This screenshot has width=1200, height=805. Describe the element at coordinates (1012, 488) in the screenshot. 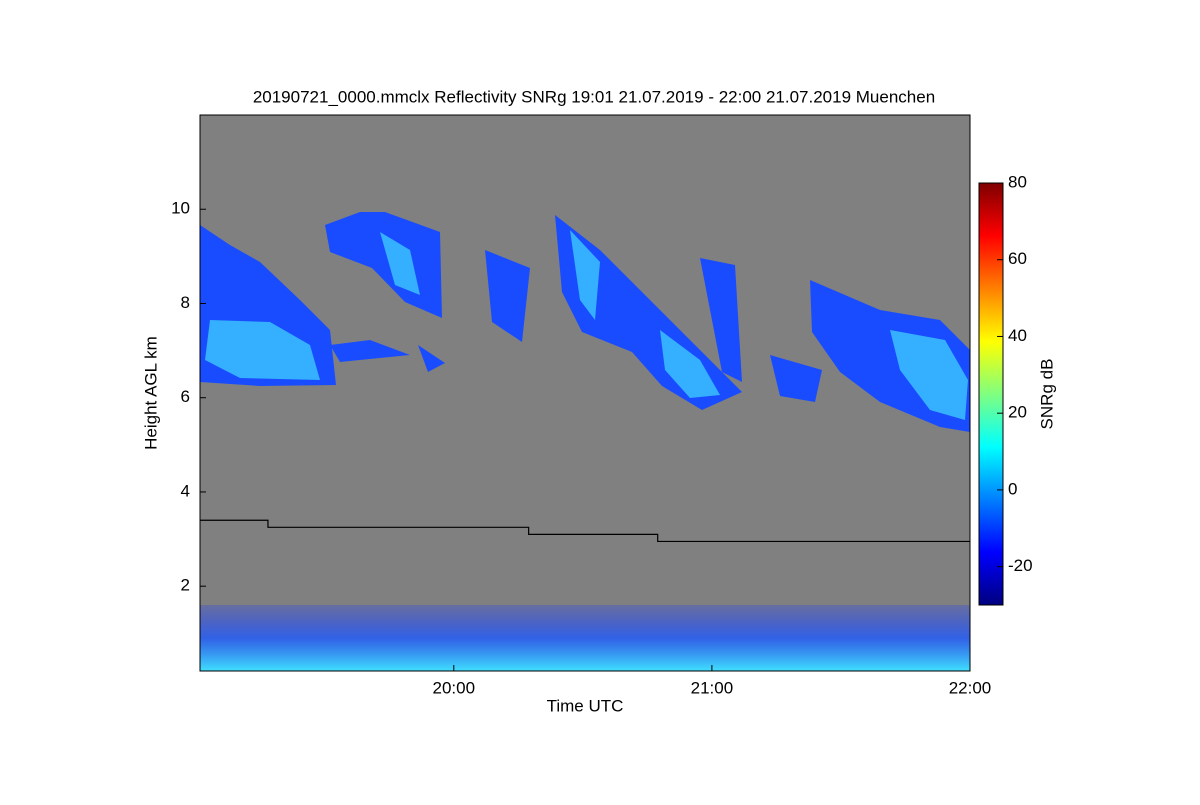

I see `colorbar-tick-label: 0` at that location.